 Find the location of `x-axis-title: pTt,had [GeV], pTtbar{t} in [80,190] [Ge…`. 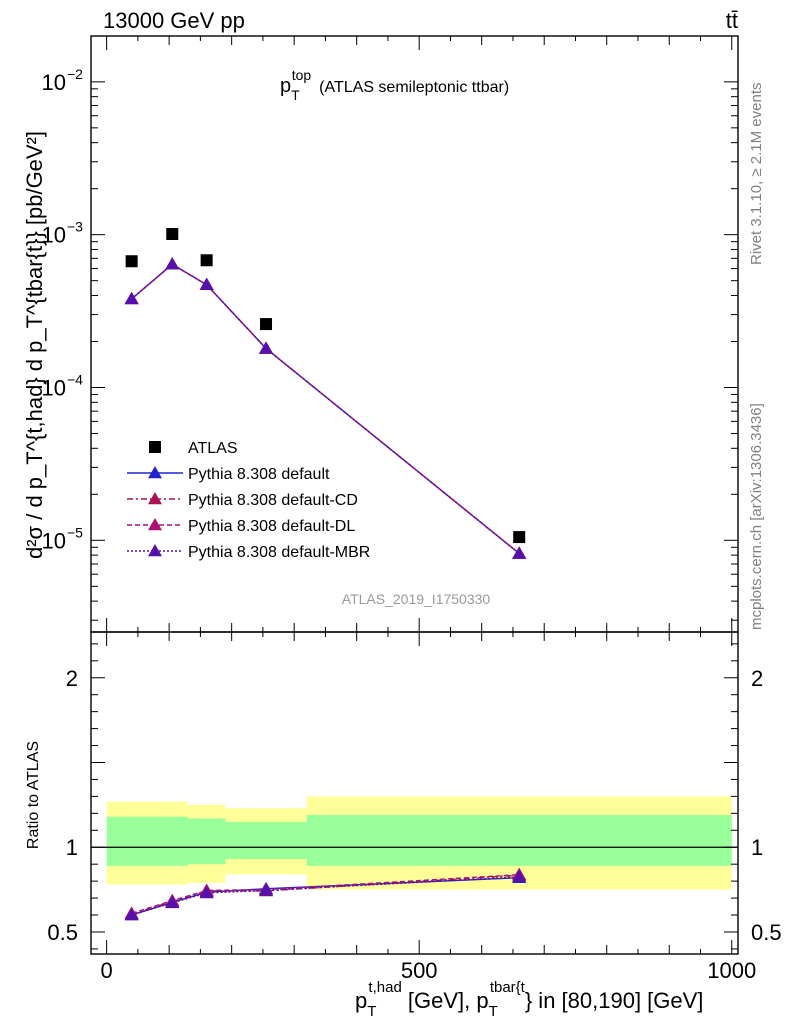

x-axis-title: pTt,had [GeV], pTtbar{t} in [80,190] [Ge… is located at coordinates (529, 999).